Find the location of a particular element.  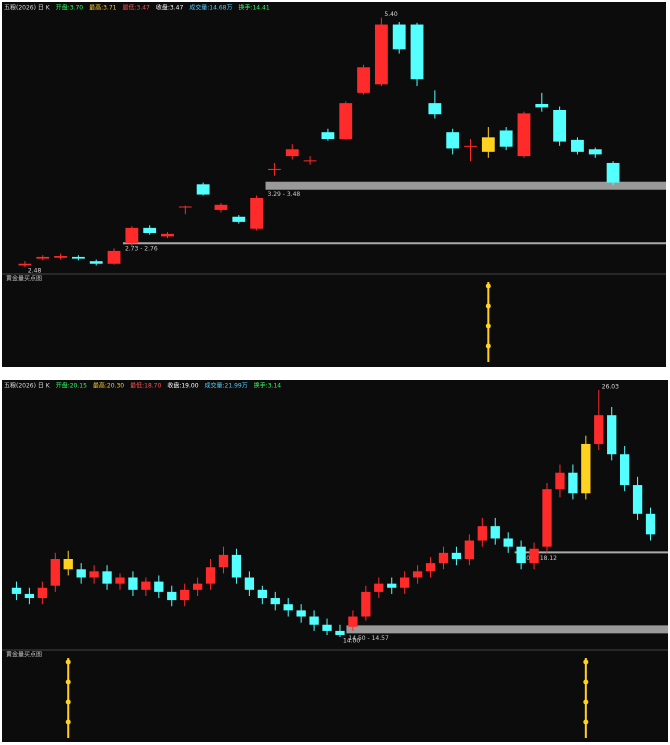

price-annotation: 26.03 is located at coordinates (610, 386).